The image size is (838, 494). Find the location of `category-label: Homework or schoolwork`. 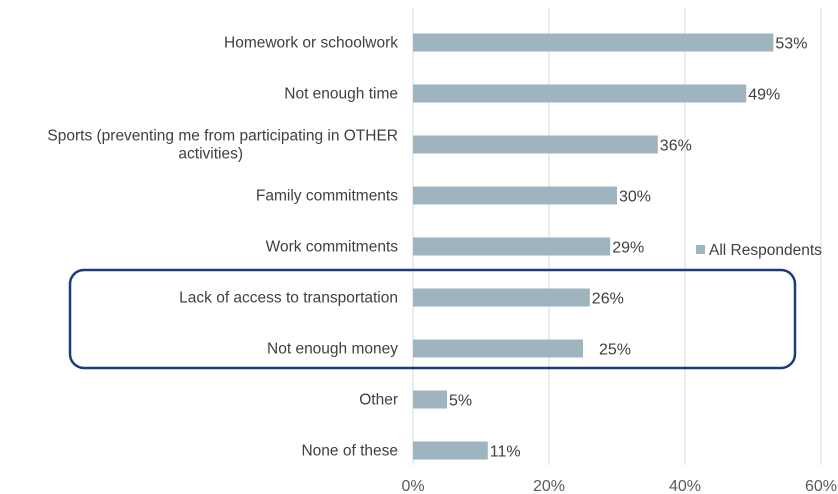

category-label: Homework or schoolwork is located at coordinates (311, 43).